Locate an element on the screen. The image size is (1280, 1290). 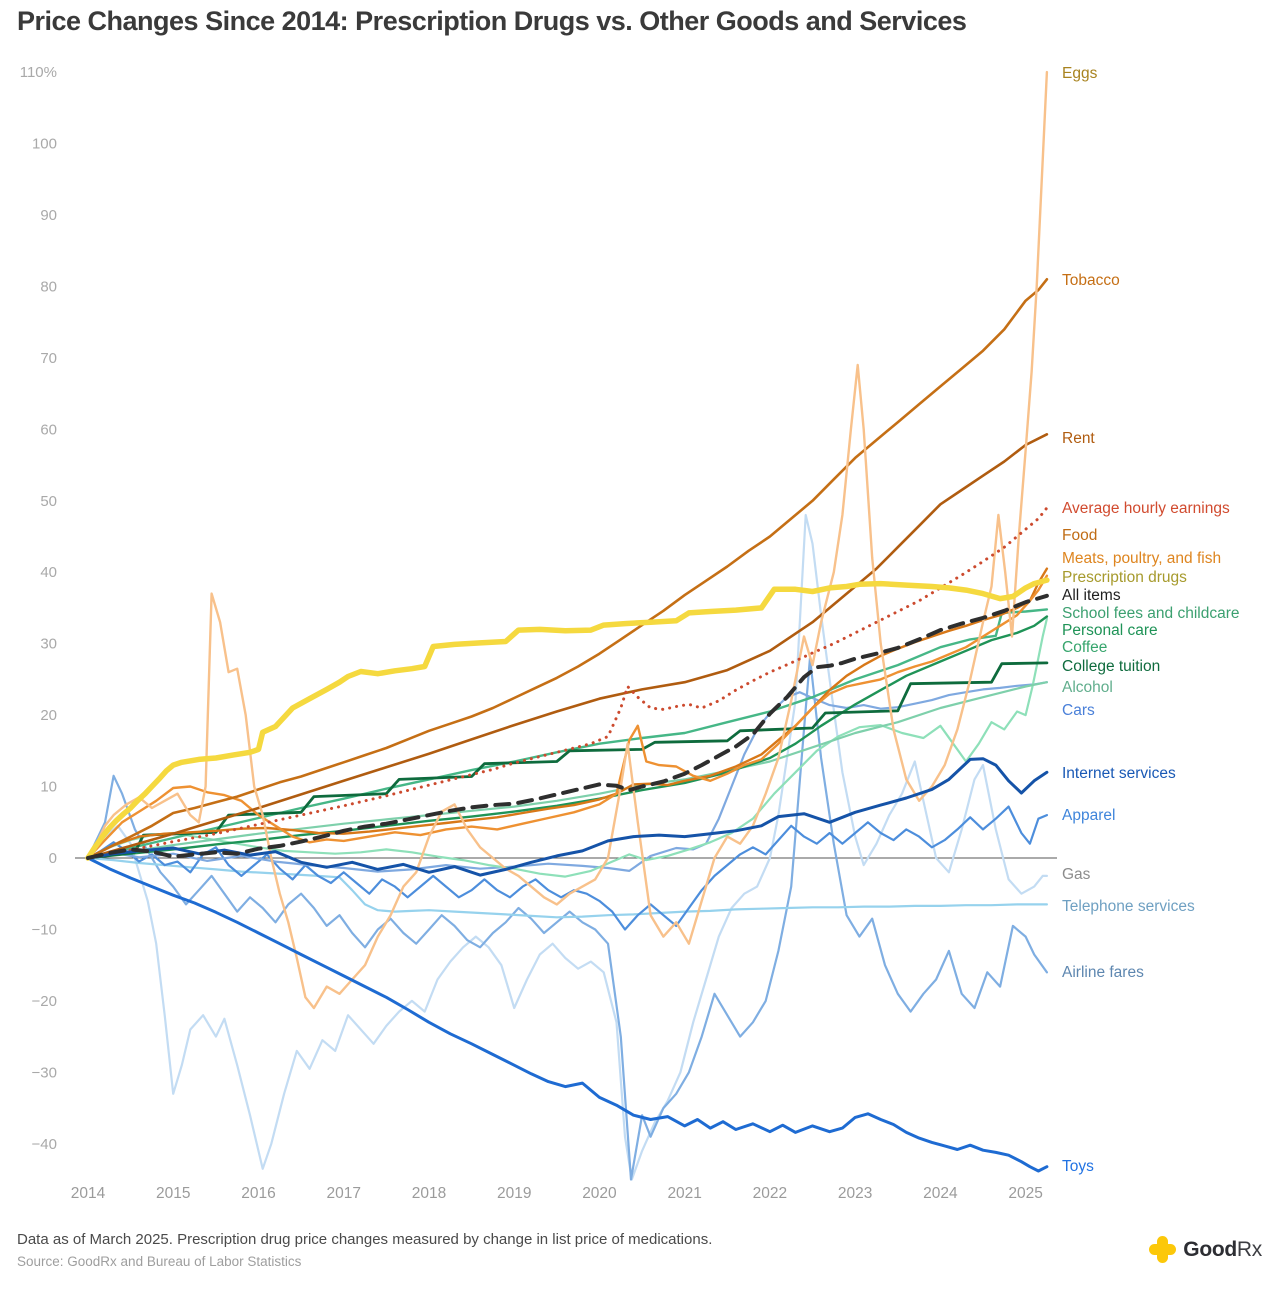
series-label-college_tuition: College tuition is located at coordinates (1111, 666).